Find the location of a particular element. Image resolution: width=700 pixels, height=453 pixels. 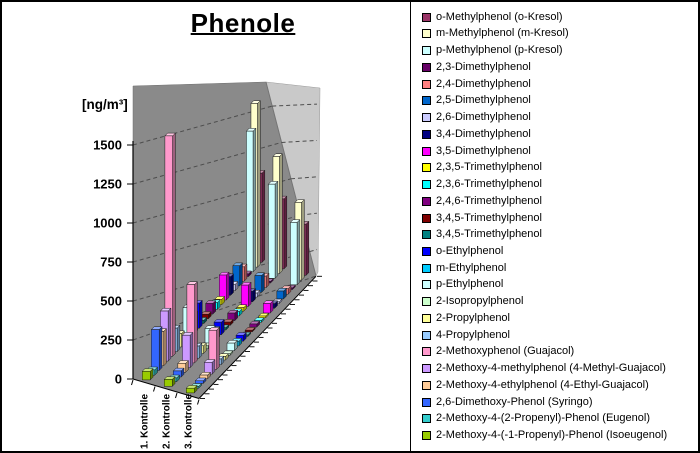

legend-item: m-Methylphenol (m-Kresol) is located at coordinates (559, 33).